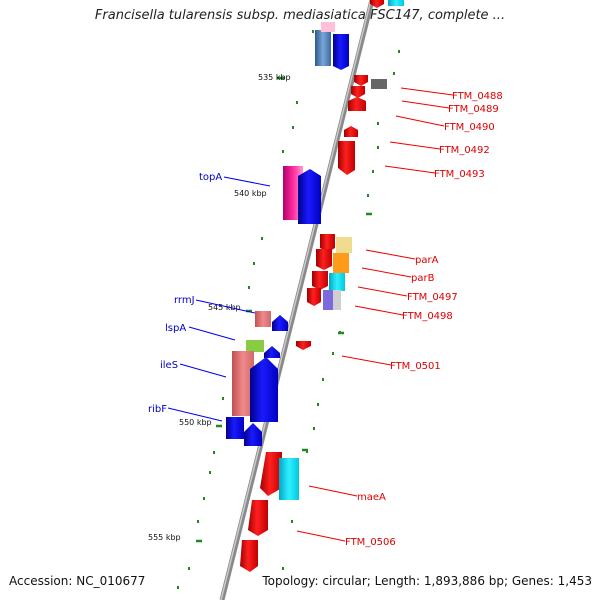  Describe the element at coordinates (337, 300) in the screenshot. I see `gene-block-0498-gray` at that location.